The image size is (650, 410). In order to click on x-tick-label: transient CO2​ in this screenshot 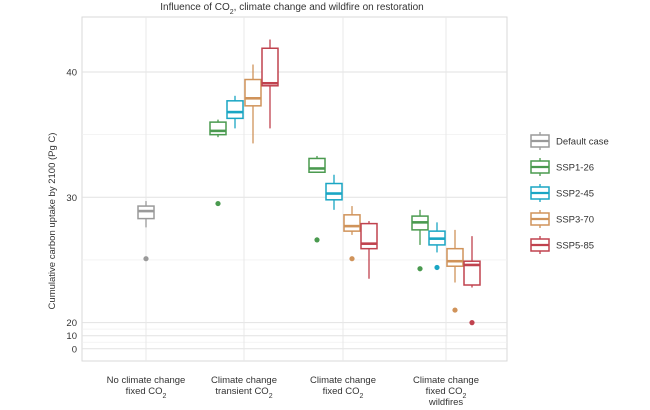, I will do `click(243, 393)`.